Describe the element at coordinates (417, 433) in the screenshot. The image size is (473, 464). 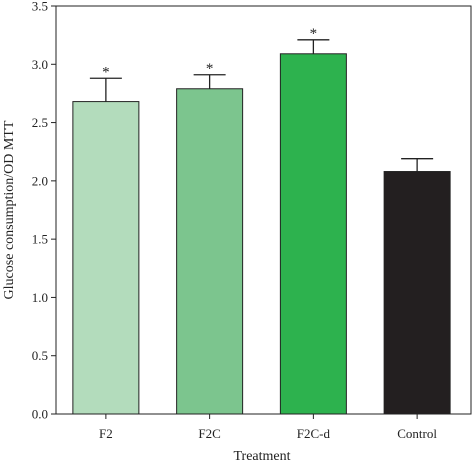
I see `x-tick-label: Control` at that location.